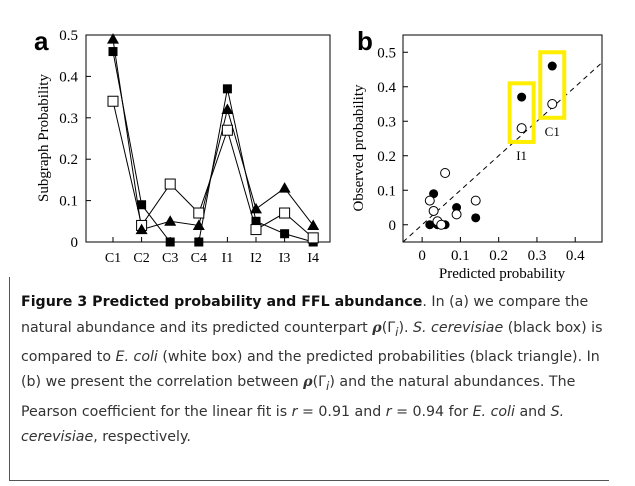 The height and width of the screenshot is (486, 635). What do you see at coordinates (309, 480) in the screenshot?
I see `caption-bottom-border` at bounding box center [309, 480].